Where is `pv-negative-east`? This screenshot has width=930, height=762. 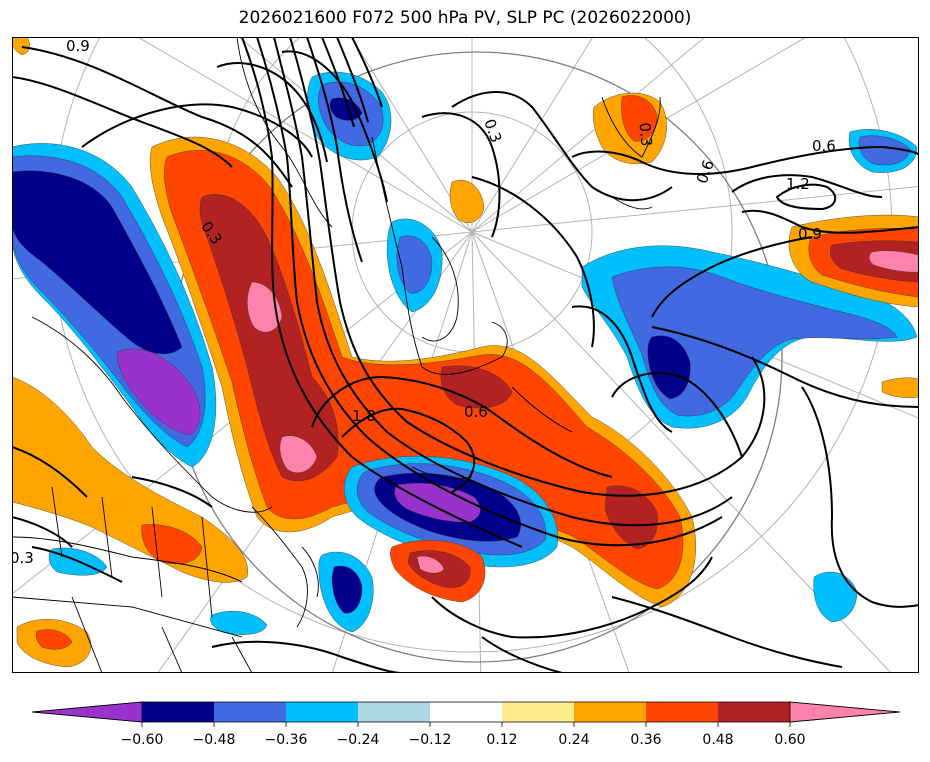 pv-negative-east is located at coordinates (669, 367).